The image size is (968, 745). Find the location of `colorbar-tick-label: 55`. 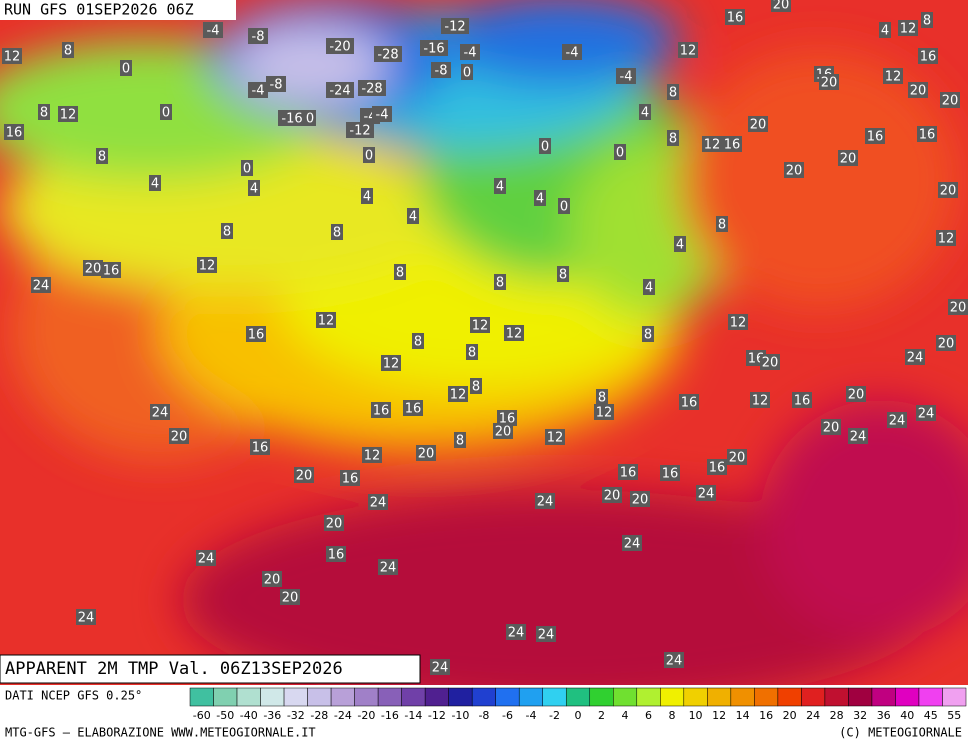

colorbar-tick-label: 55 is located at coordinates (954, 715).